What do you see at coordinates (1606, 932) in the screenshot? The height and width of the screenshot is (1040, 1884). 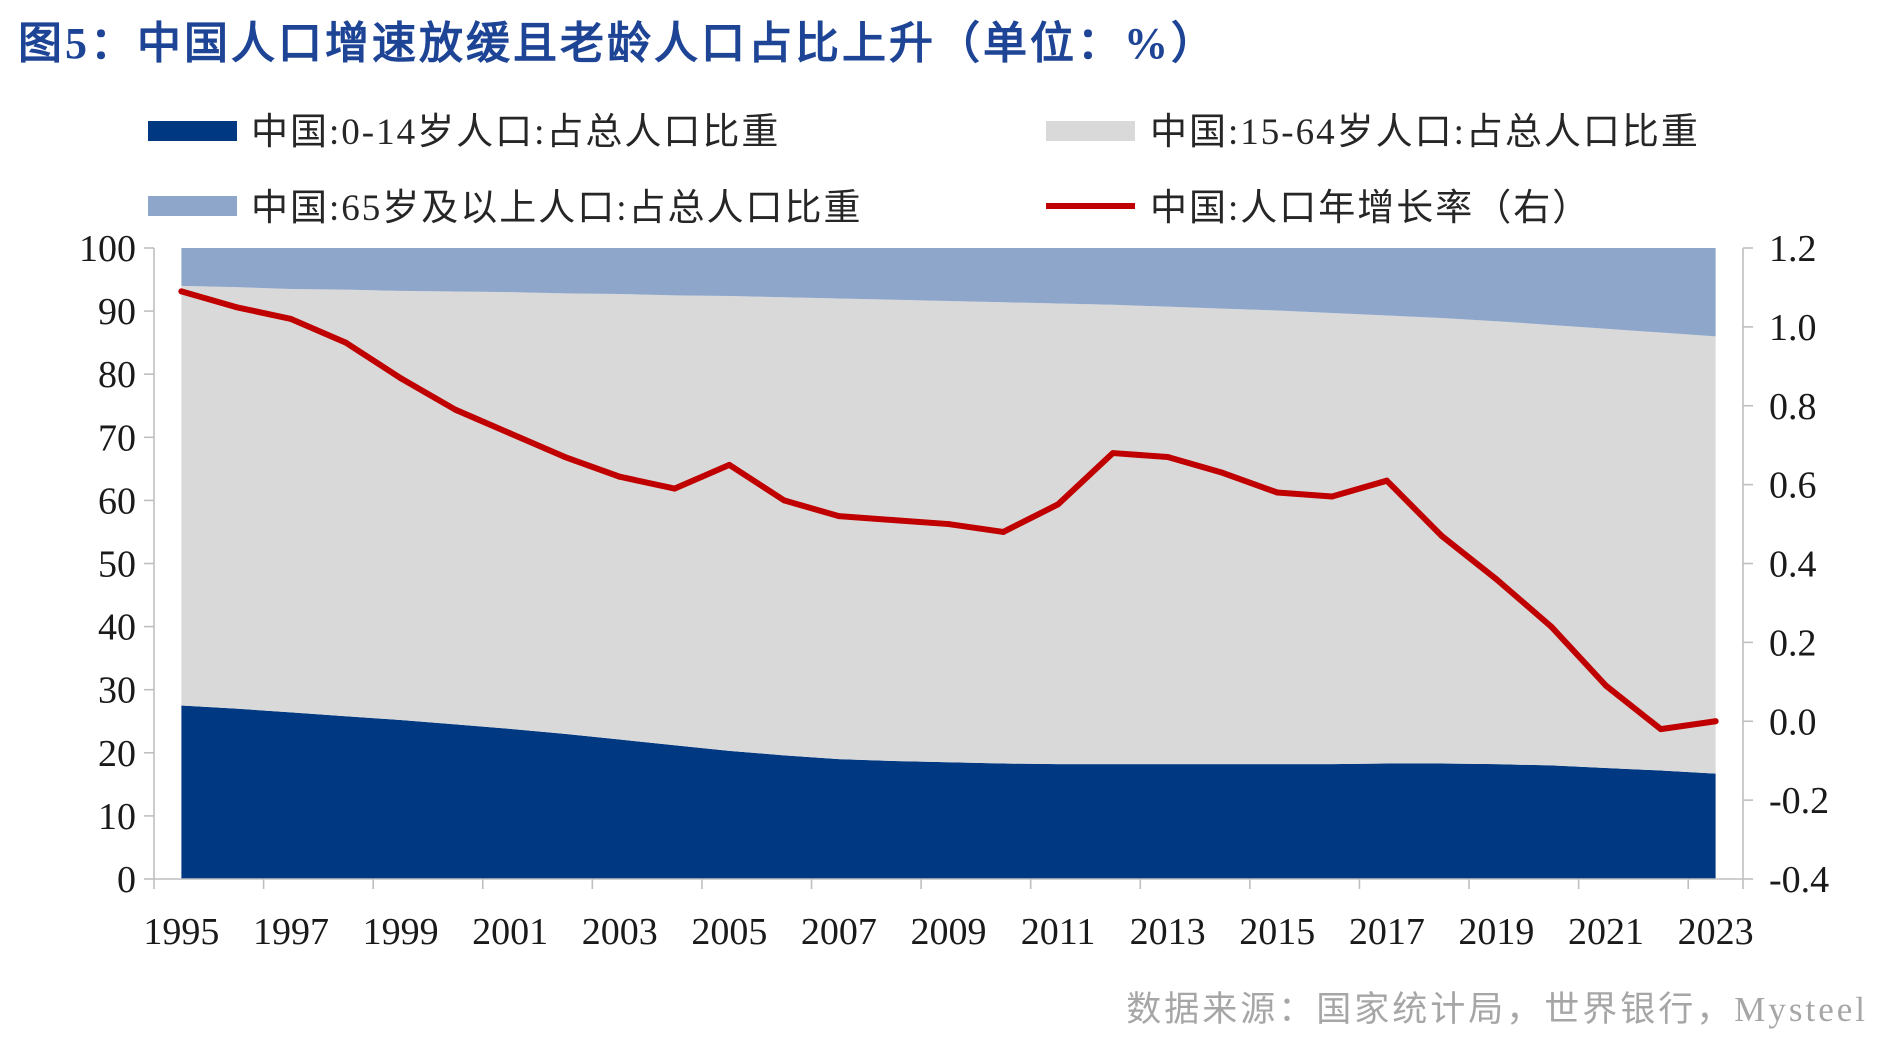 I see `x-tick-label-13: 2021` at bounding box center [1606, 932].